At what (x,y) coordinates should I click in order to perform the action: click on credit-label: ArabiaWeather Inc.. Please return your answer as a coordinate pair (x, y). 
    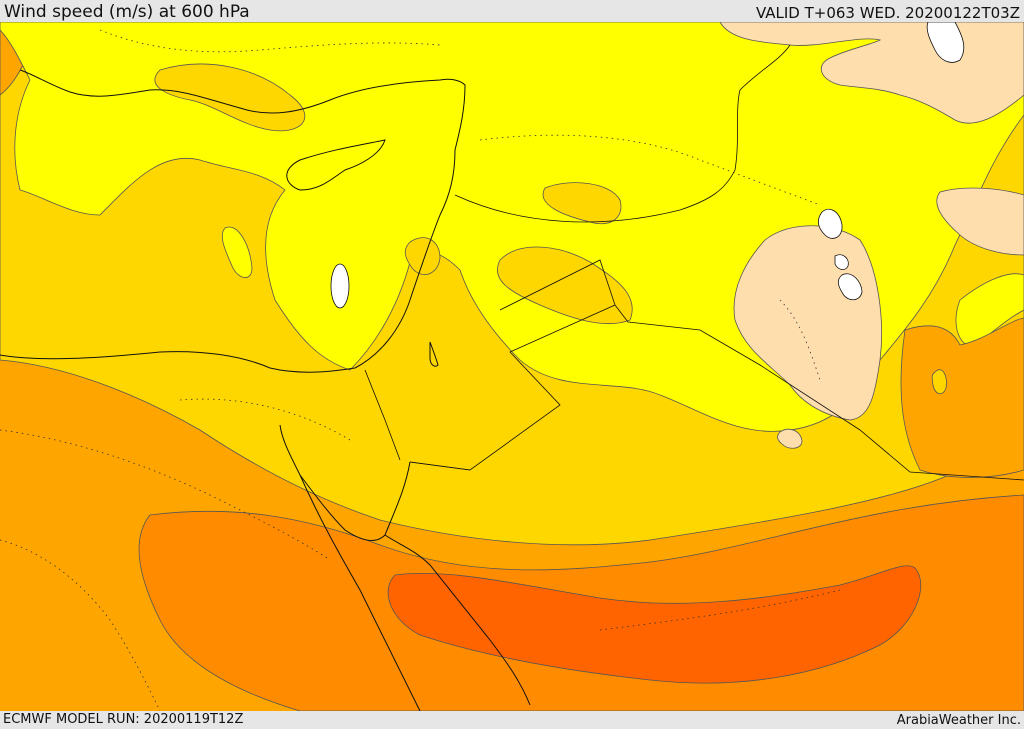
    Looking at the image, I should click on (958, 720).